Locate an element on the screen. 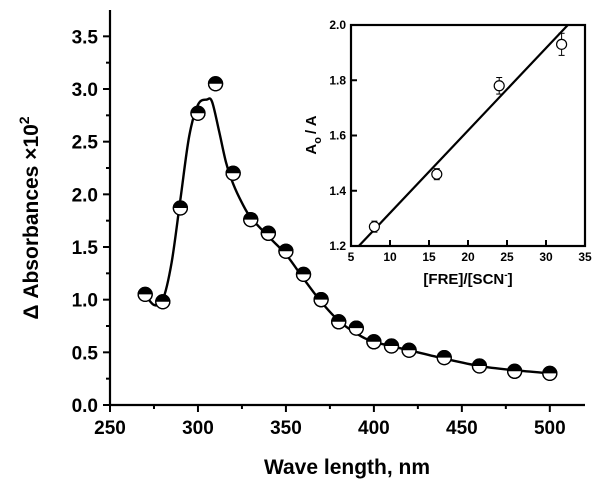  main-y-tick-label: 2.0 is located at coordinates (85, 195).